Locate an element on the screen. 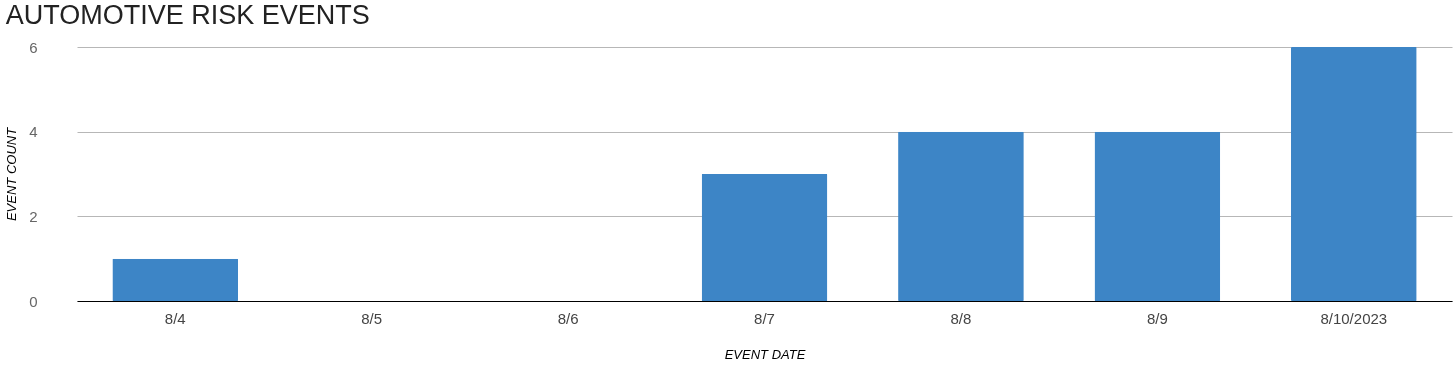 Image resolution: width=1456 pixels, height=367 pixels. x-tick-label: 8/7 is located at coordinates (764, 318).